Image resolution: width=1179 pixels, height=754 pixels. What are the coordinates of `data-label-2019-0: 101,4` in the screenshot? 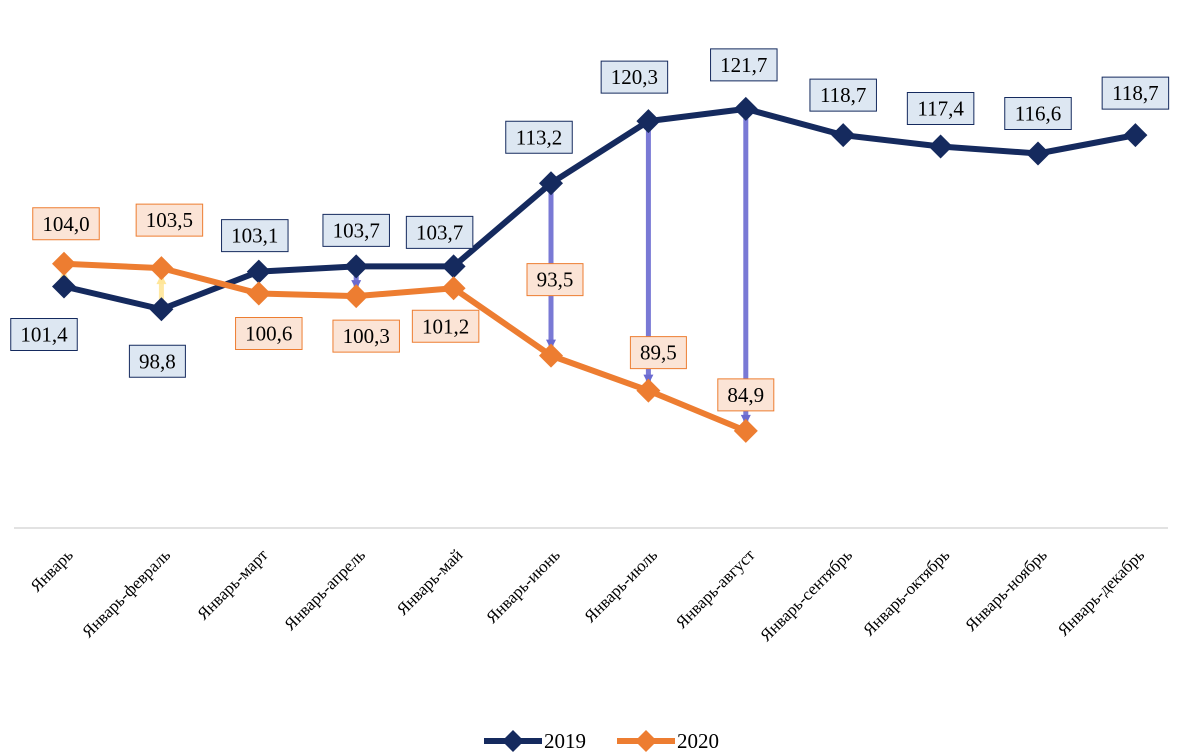 It's located at (44, 334).